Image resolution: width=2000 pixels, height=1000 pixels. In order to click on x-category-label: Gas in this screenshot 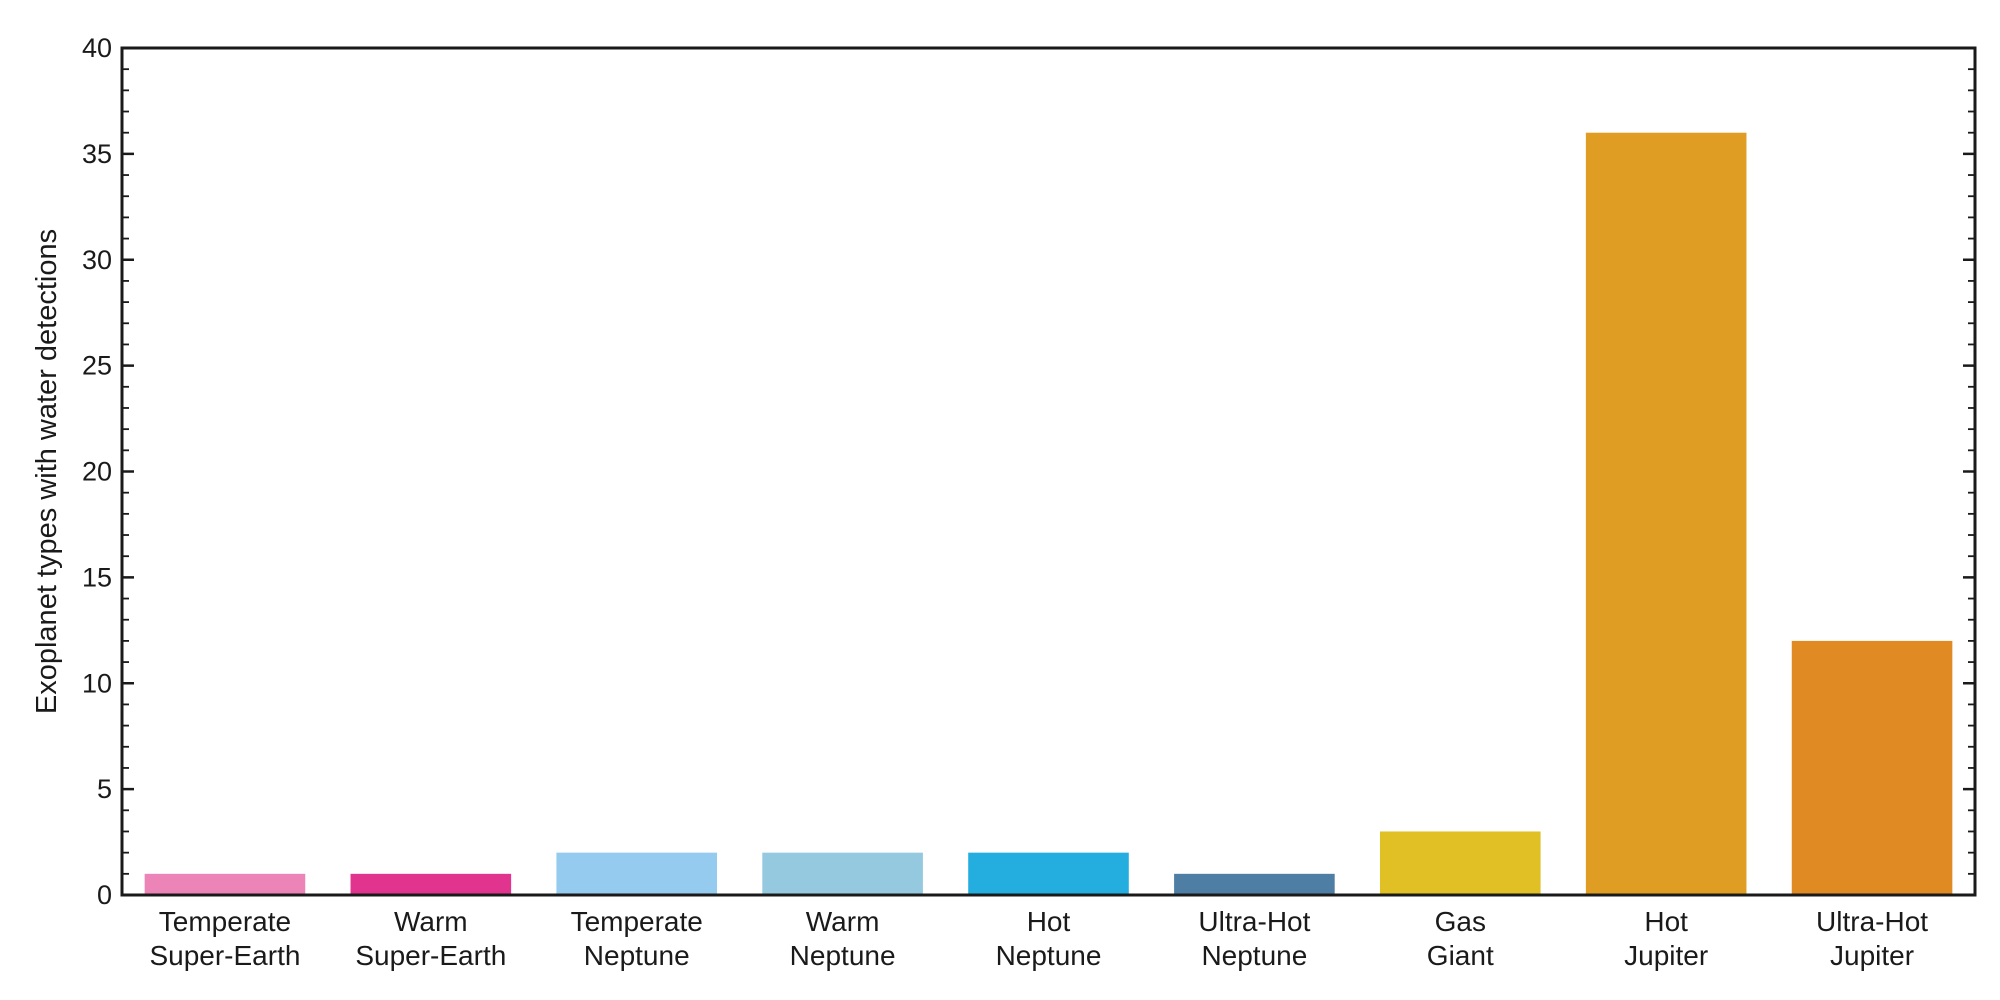, I will do `click(1460, 921)`.